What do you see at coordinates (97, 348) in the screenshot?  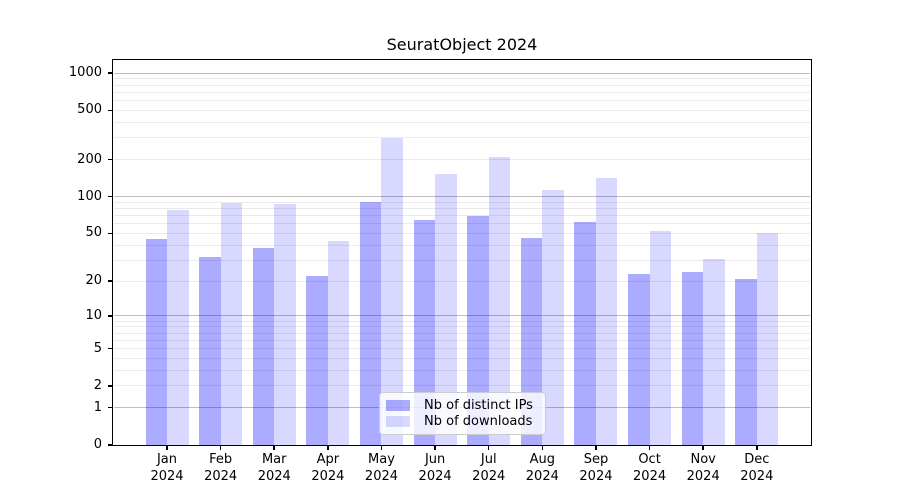 I see `y-tick-label-5: 5` at bounding box center [97, 348].